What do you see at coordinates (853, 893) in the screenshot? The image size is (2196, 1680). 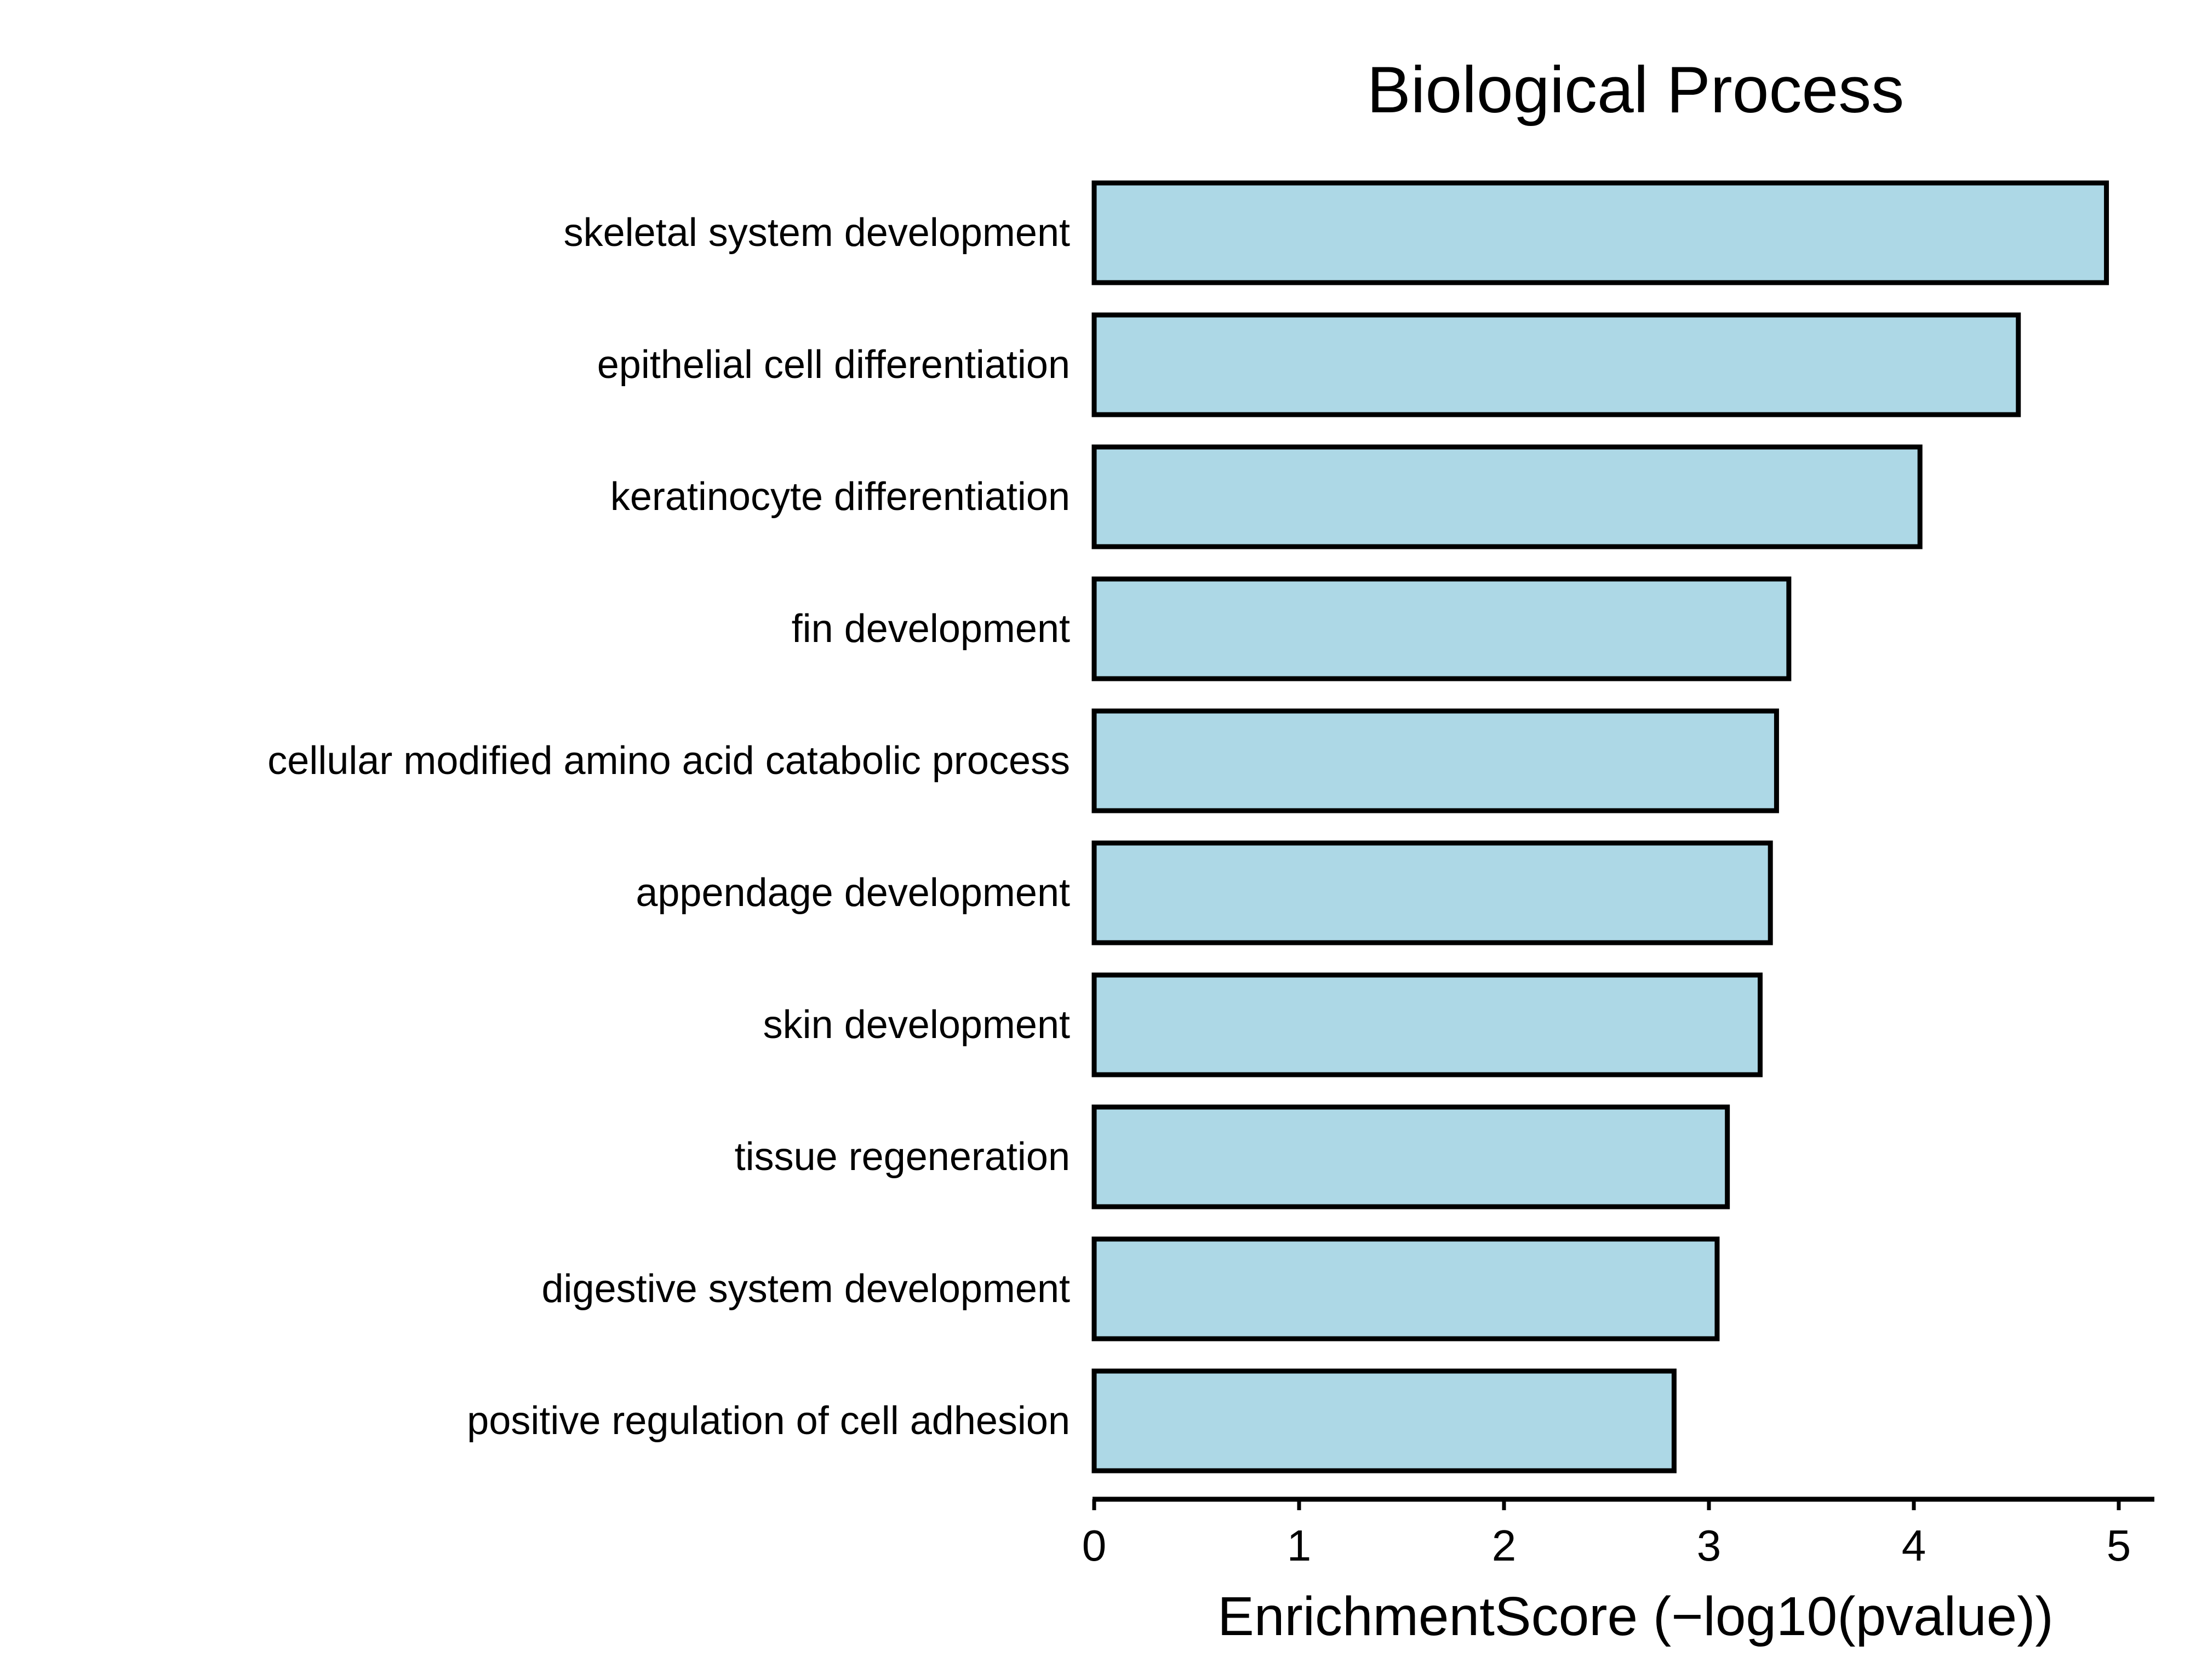 I see `category-label-6: appendage development` at bounding box center [853, 893].